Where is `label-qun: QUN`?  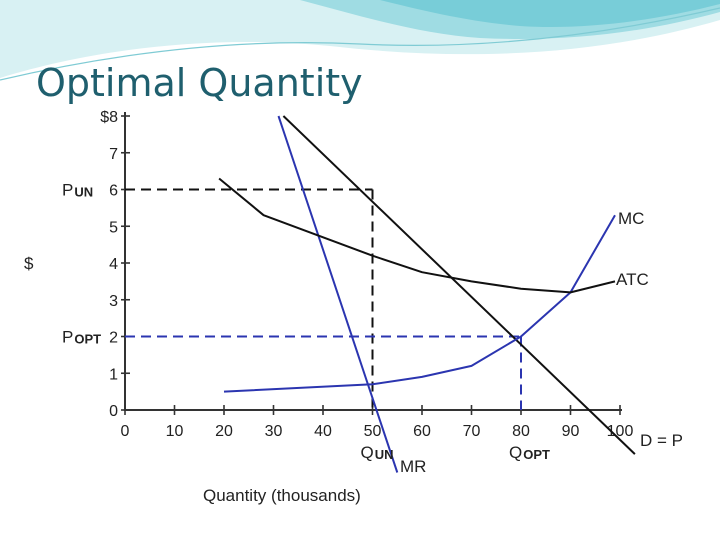
label-qun: QUN is located at coordinates (377, 452).